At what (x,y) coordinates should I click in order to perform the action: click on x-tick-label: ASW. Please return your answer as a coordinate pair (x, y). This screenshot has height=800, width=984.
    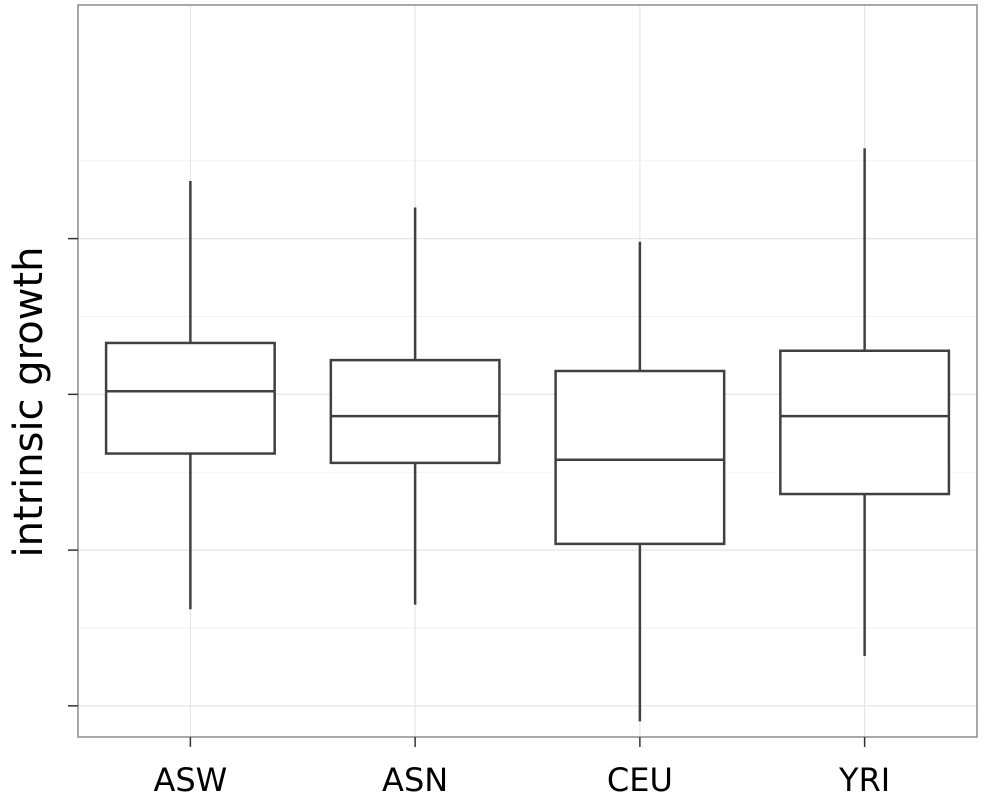
    Looking at the image, I should click on (190, 780).